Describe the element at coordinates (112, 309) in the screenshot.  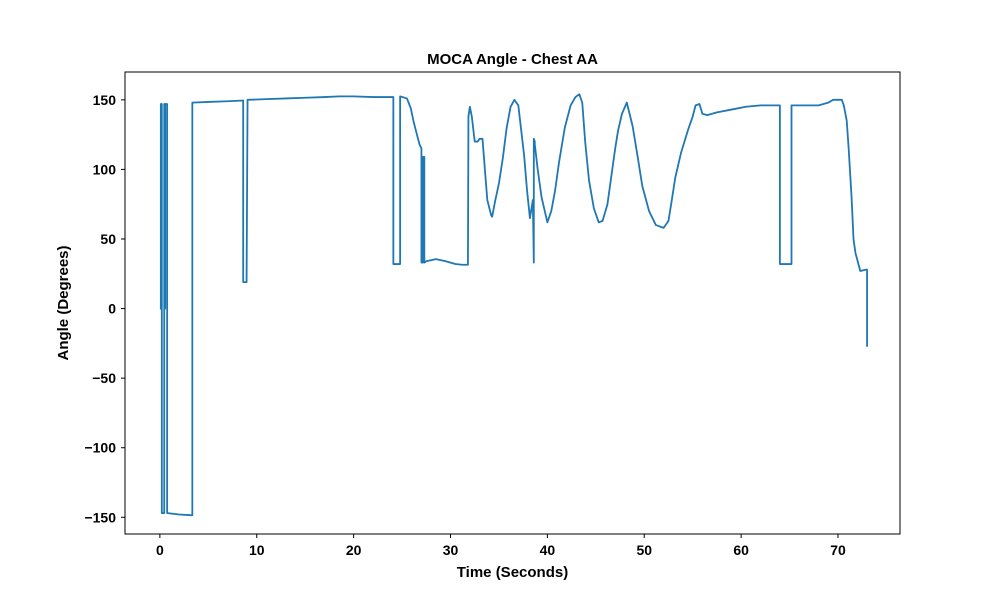
I see `y-tick-label: 0` at that location.